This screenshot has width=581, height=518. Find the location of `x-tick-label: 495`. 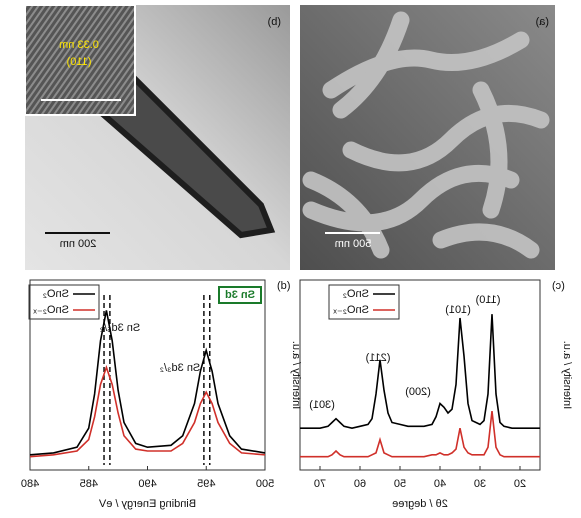

x-tick-label: 495 is located at coordinates (206, 484).